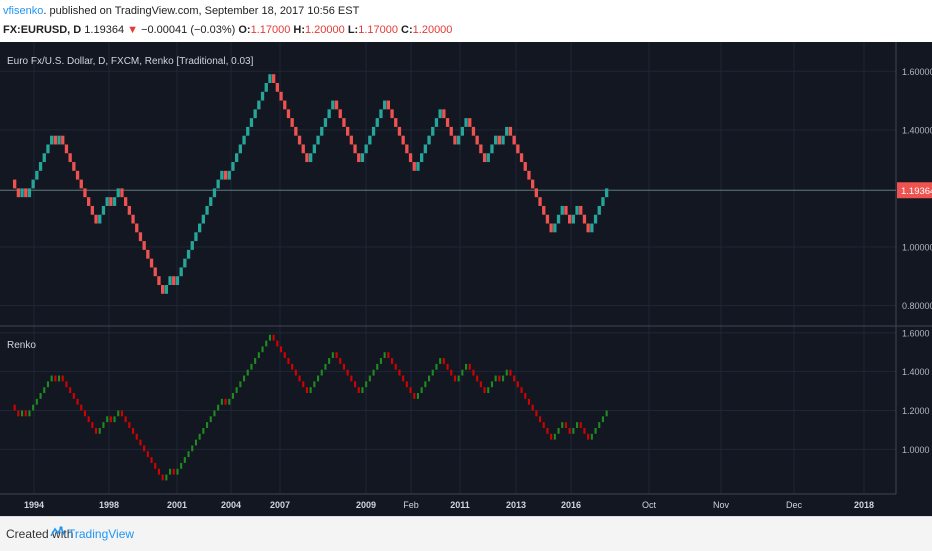  Describe the element at coordinates (917, 306) in the screenshot. I see `price-tick-label: 0.80000` at that location.